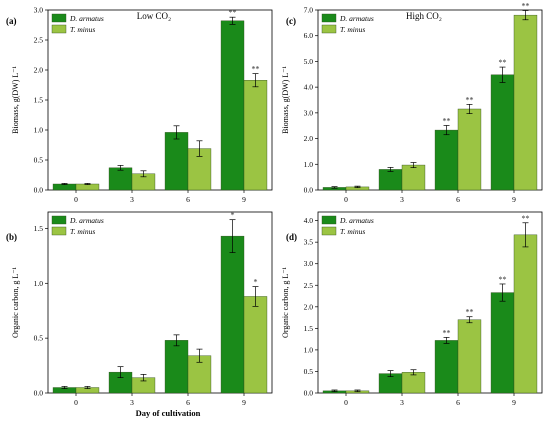 Image resolution: width=550 pixels, height=421 pixels. What do you see at coordinates (309, 242) in the screenshot?
I see `y-tick-label: 3.5` at bounding box center [309, 242].